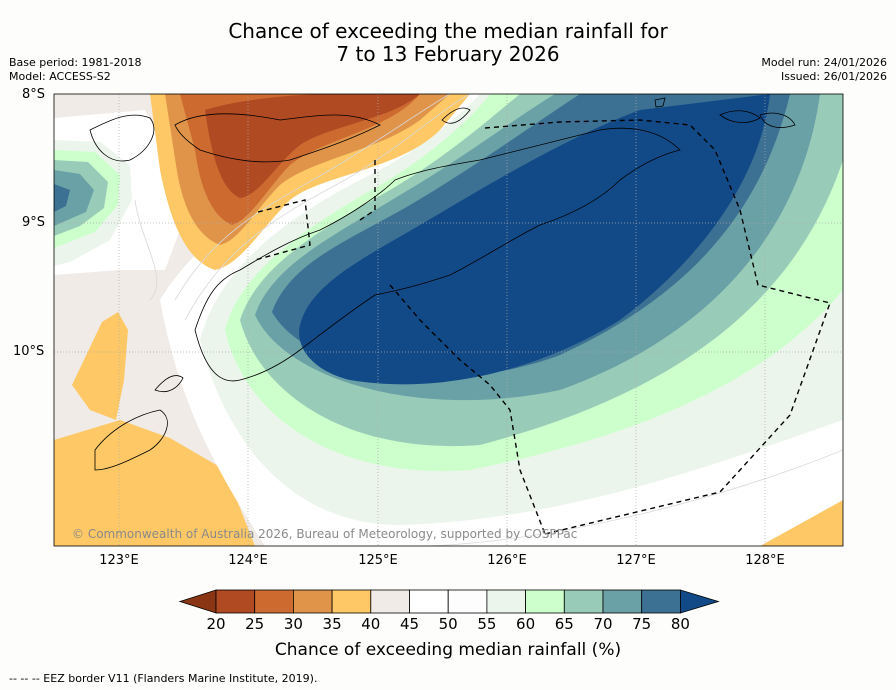 Image resolution: width=896 pixels, height=690 pixels. I want to click on lon-label-124e: 124°E, so click(248, 560).